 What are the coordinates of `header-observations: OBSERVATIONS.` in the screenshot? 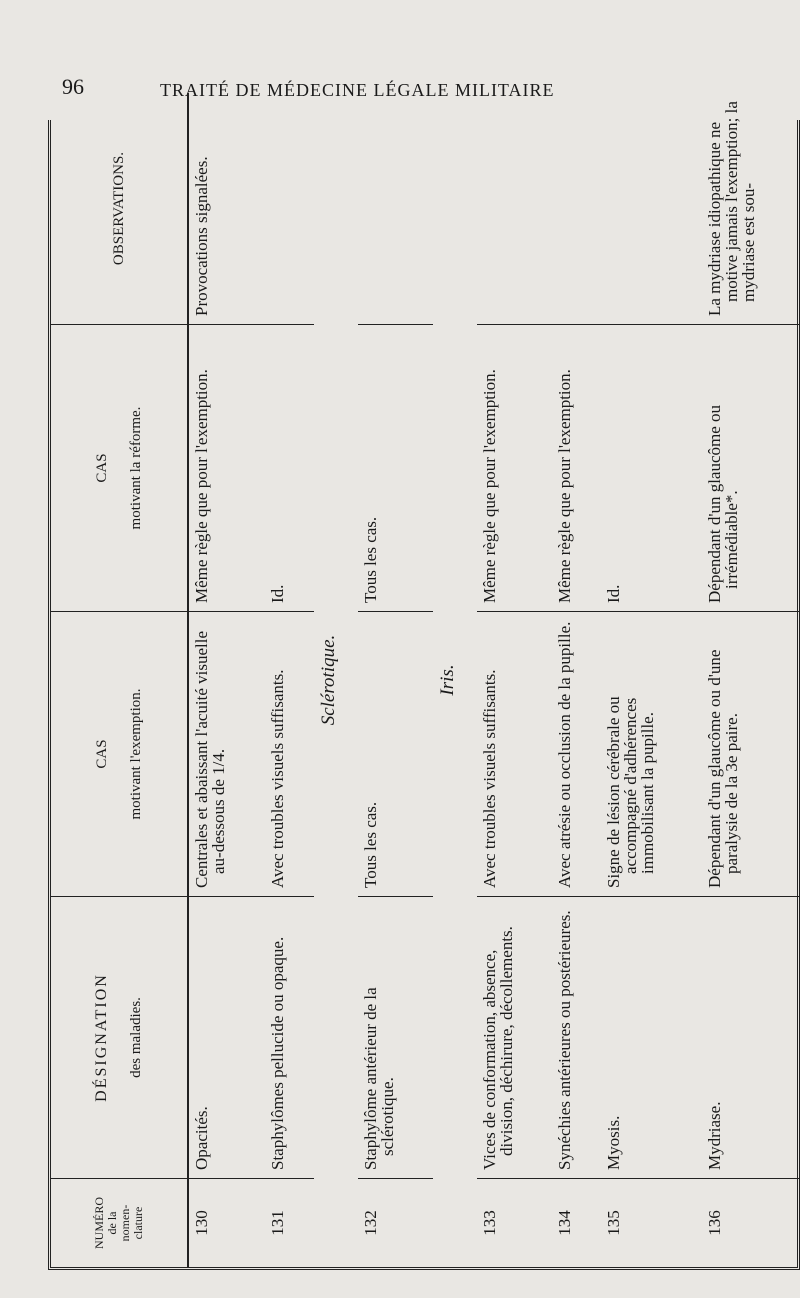 It's located at (119, 209).